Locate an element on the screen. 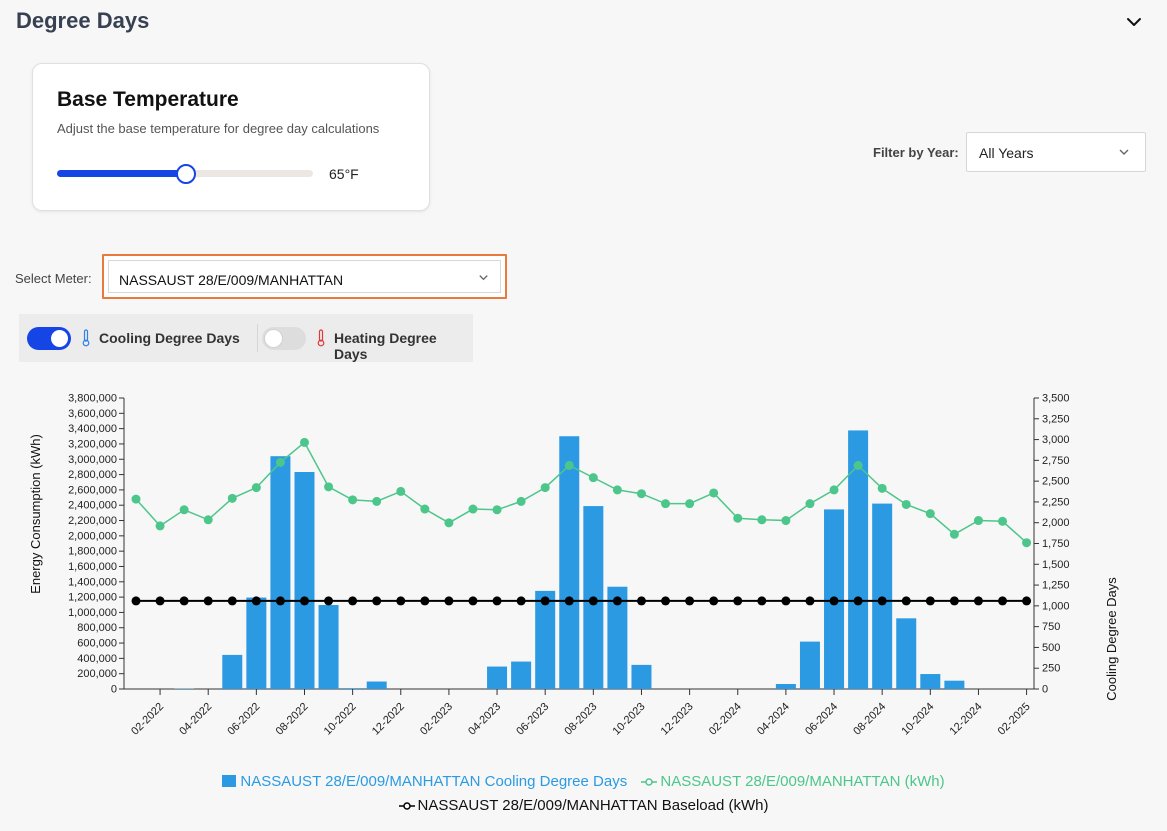 This screenshot has height=831, width=1167. left-tick-label: 3,200,000 is located at coordinates (92, 444).